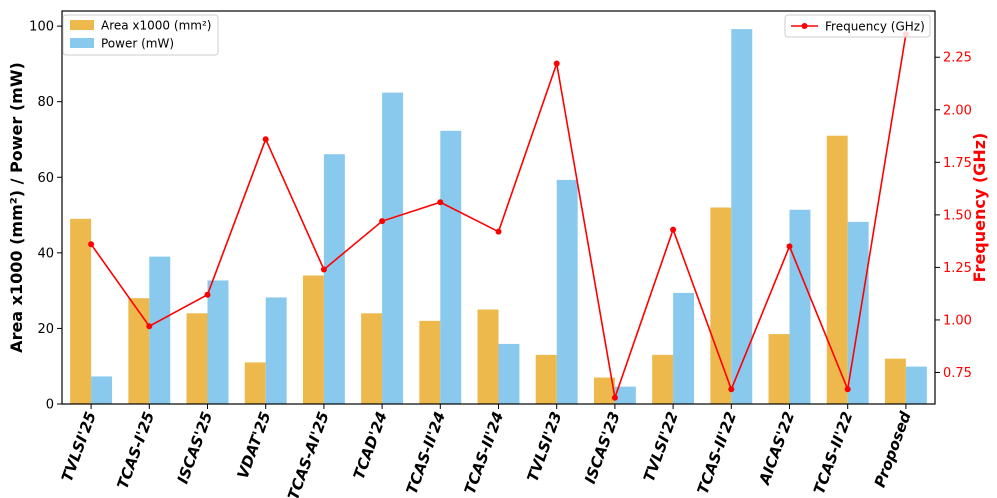 The image size is (997, 498). Describe the element at coordinates (45, 253) in the screenshot. I see `left-tick-label: 40` at that location.